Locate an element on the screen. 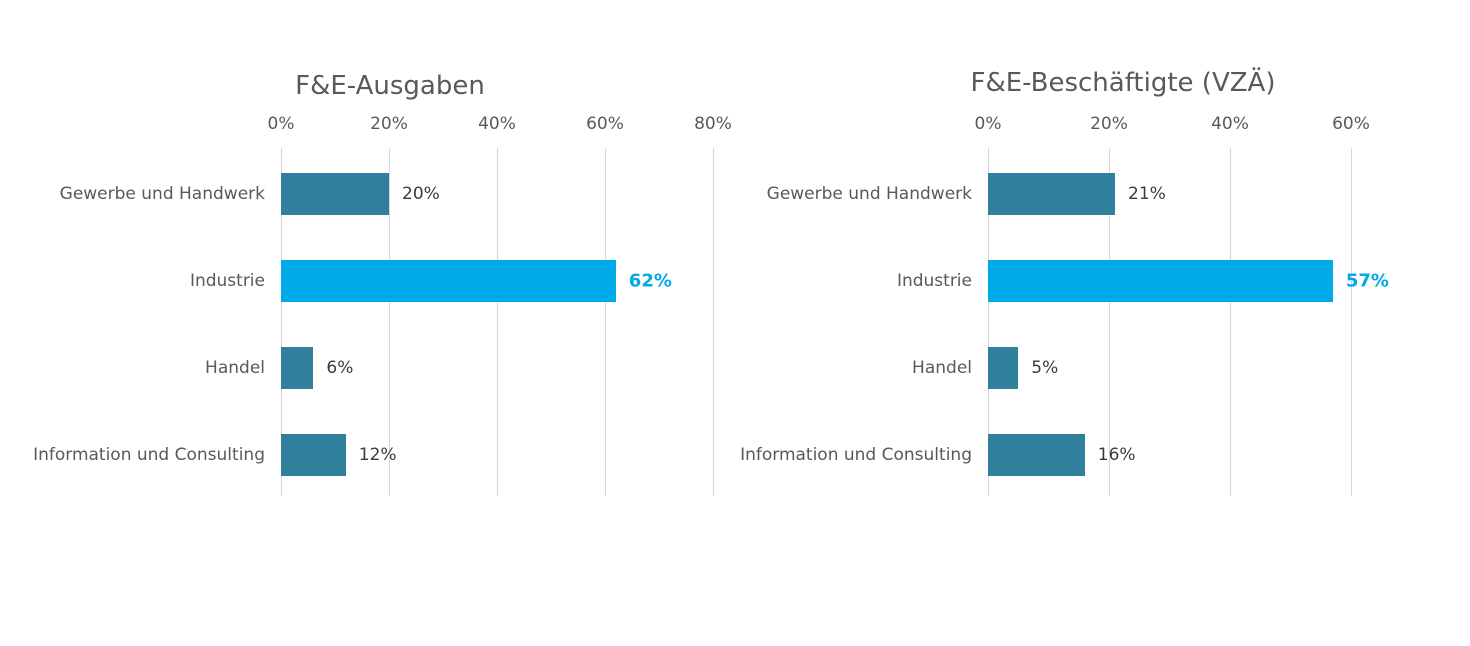  value-label-gewerbe-und-handwerk: 20% is located at coordinates (421, 193).